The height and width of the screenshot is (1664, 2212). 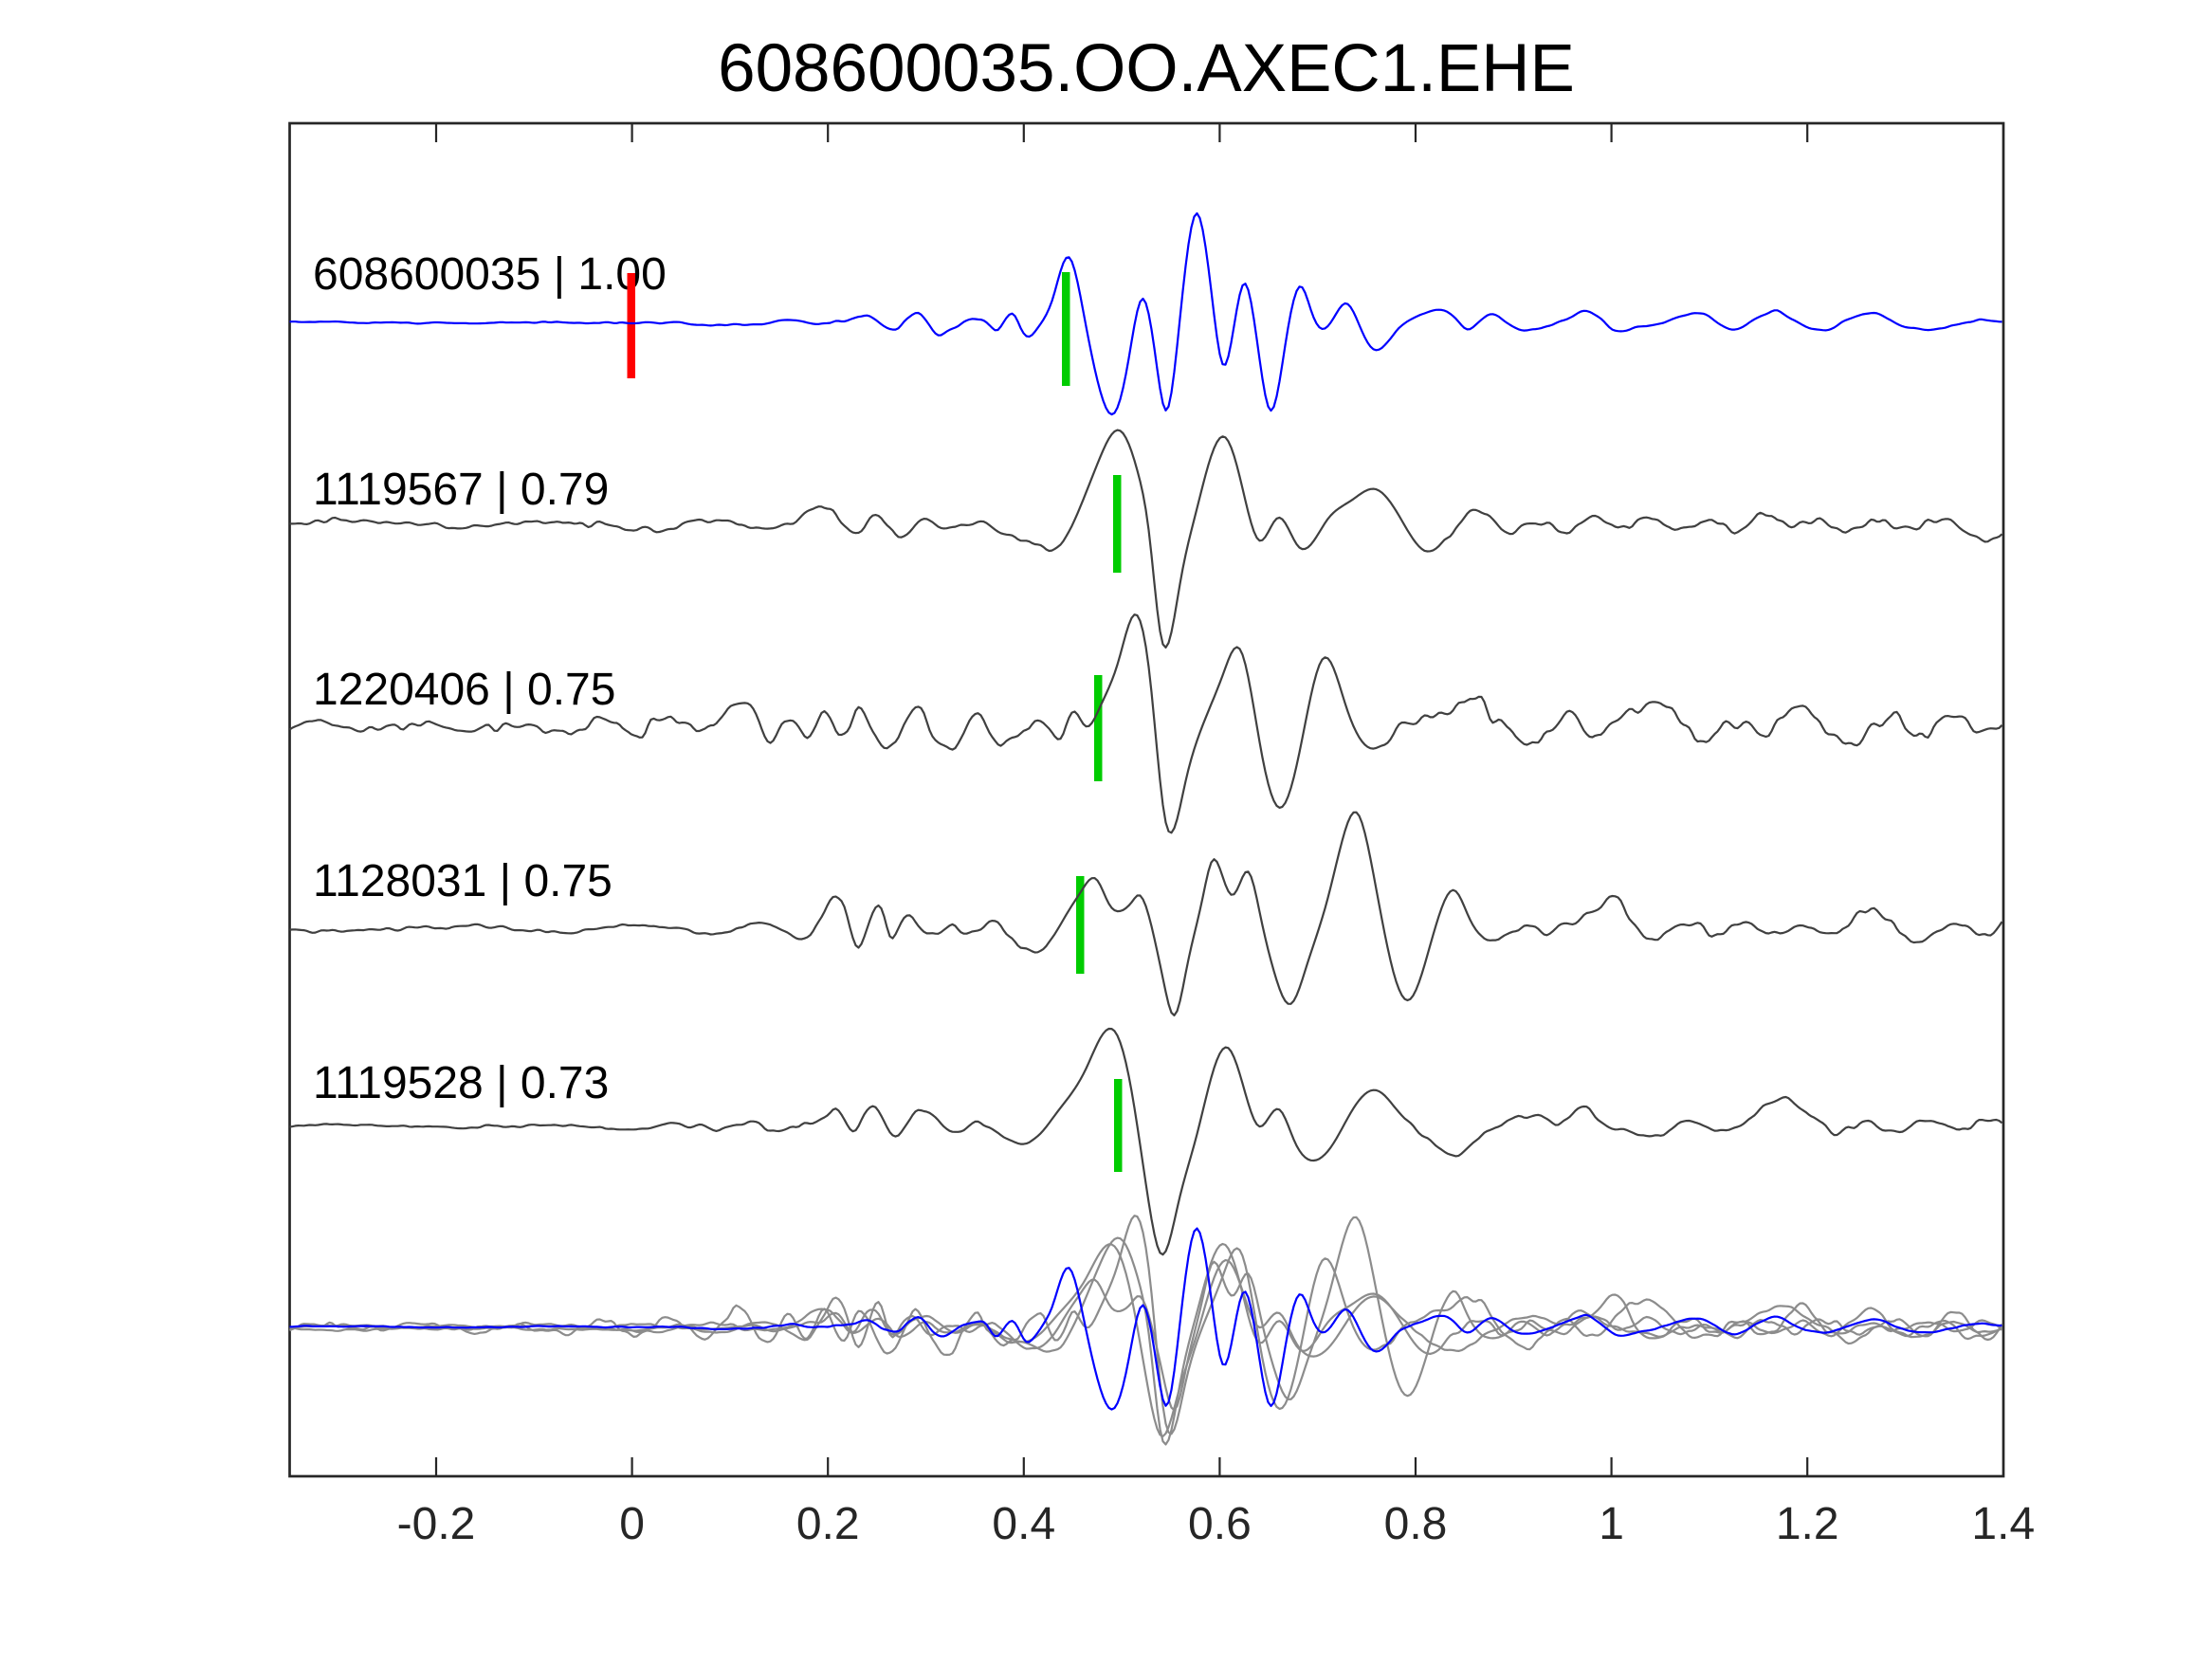 I want to click on svg-text: 1119567 | 0.79, so click(x=461, y=490).